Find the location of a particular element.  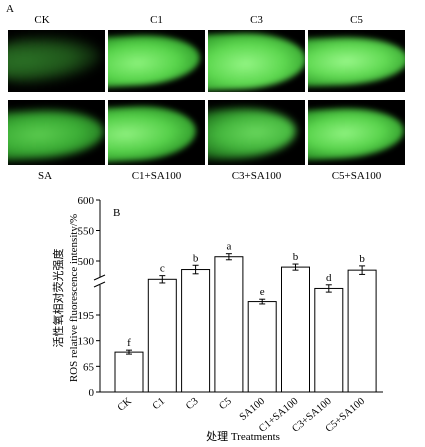

x-tick-label-ck: CK is located at coordinates (125, 405).